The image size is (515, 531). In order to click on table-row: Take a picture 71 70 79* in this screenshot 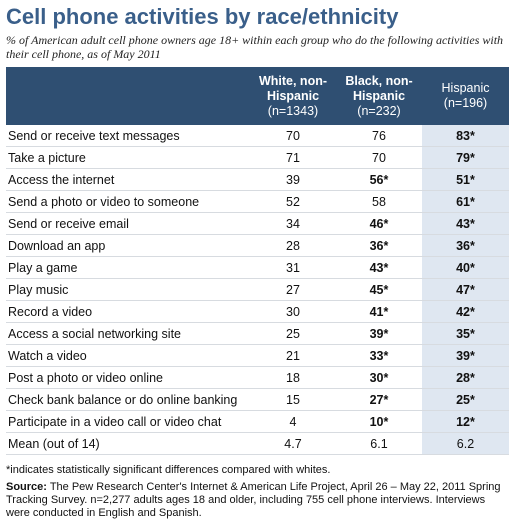, I will do `click(257, 157)`.